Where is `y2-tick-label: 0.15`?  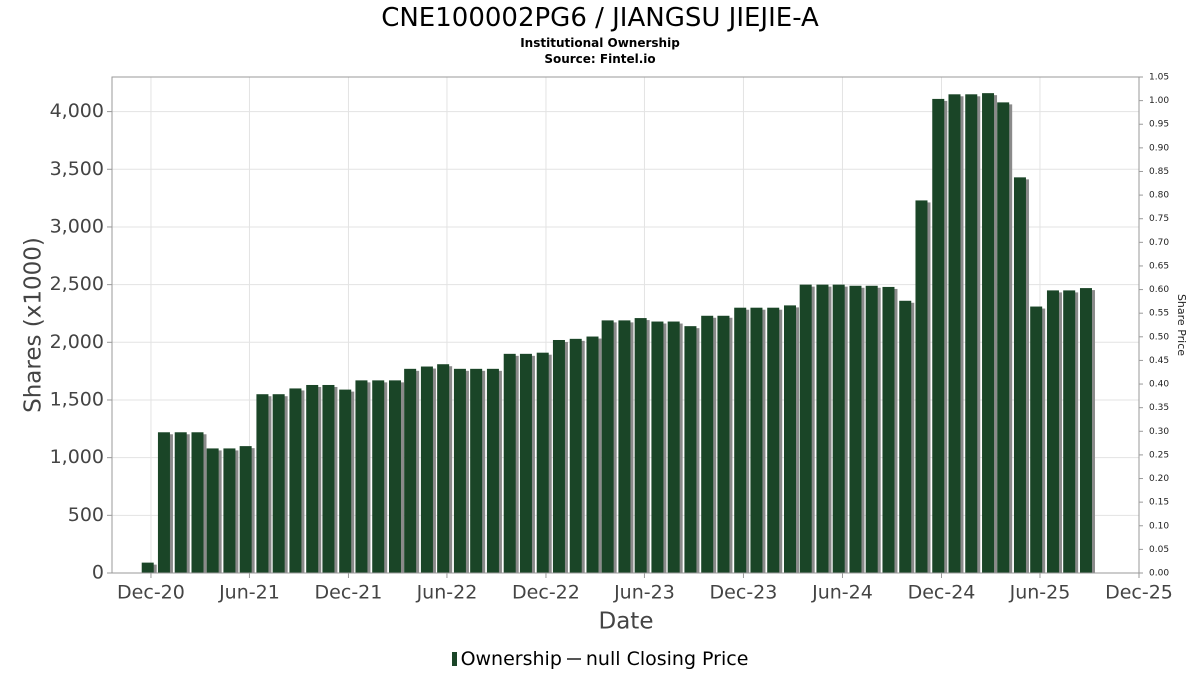 y2-tick-label: 0.15 is located at coordinates (1159, 503).